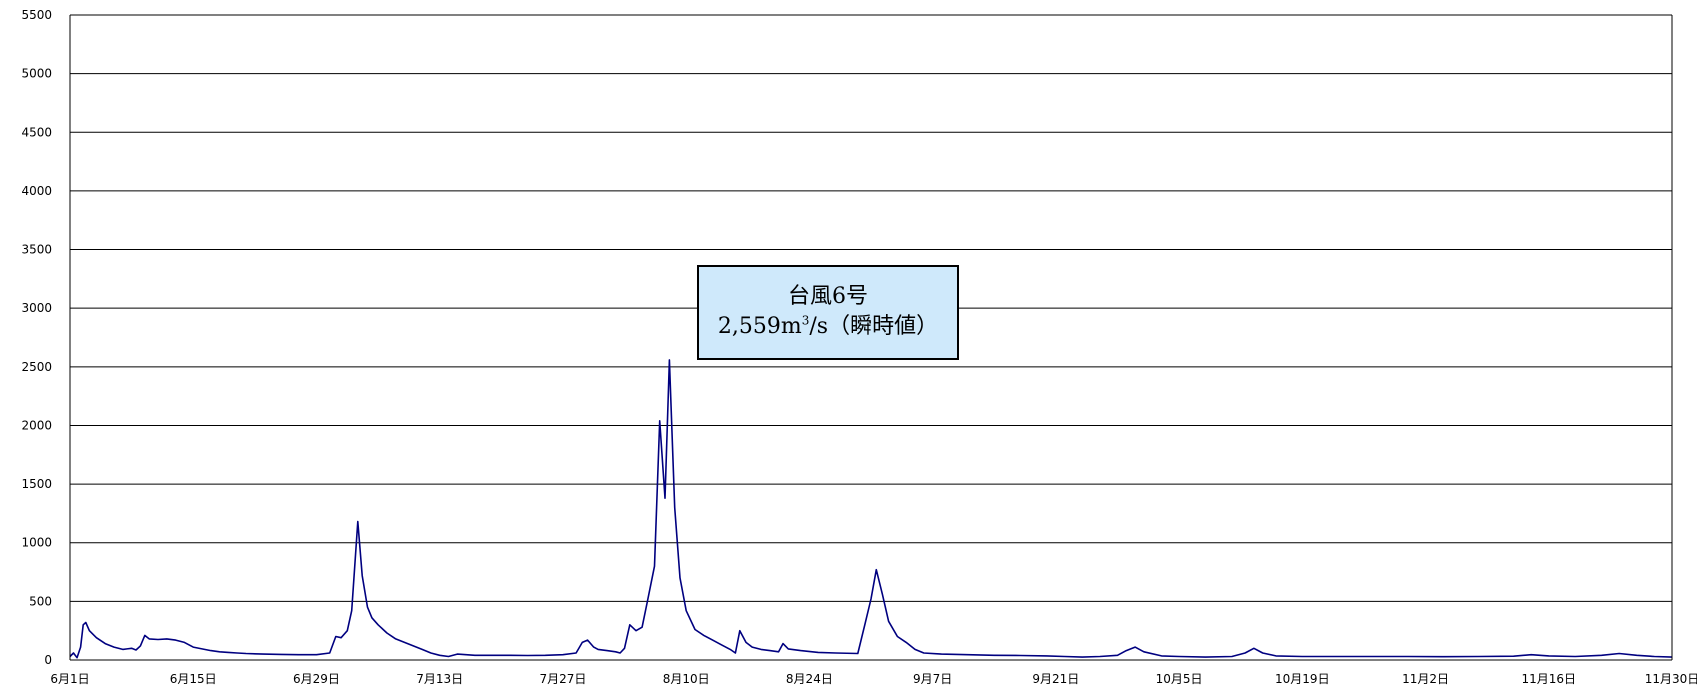 The image size is (1697, 689). What do you see at coordinates (36, 484) in the screenshot?
I see `y-tick-label: 1500` at bounding box center [36, 484].